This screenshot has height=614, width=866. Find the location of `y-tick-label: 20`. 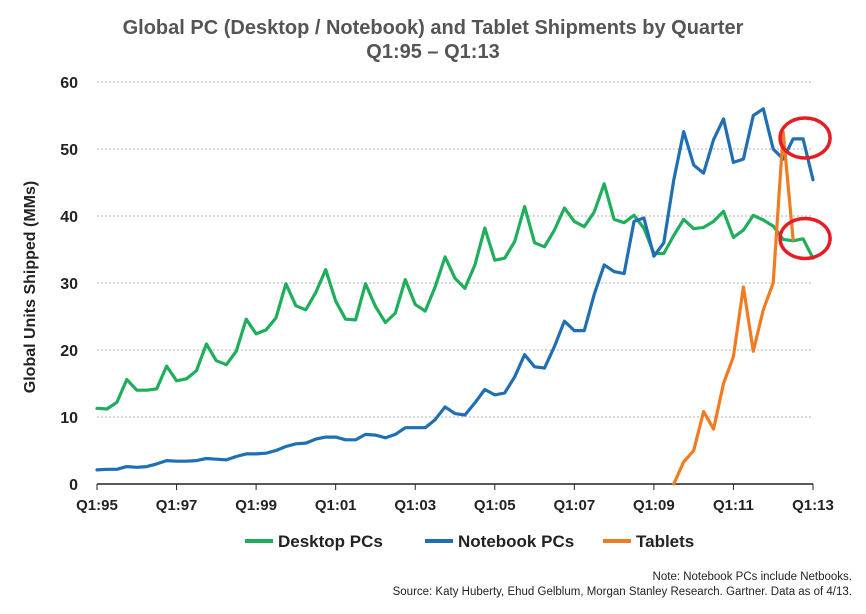

y-tick-label: 20 is located at coordinates (69, 351).